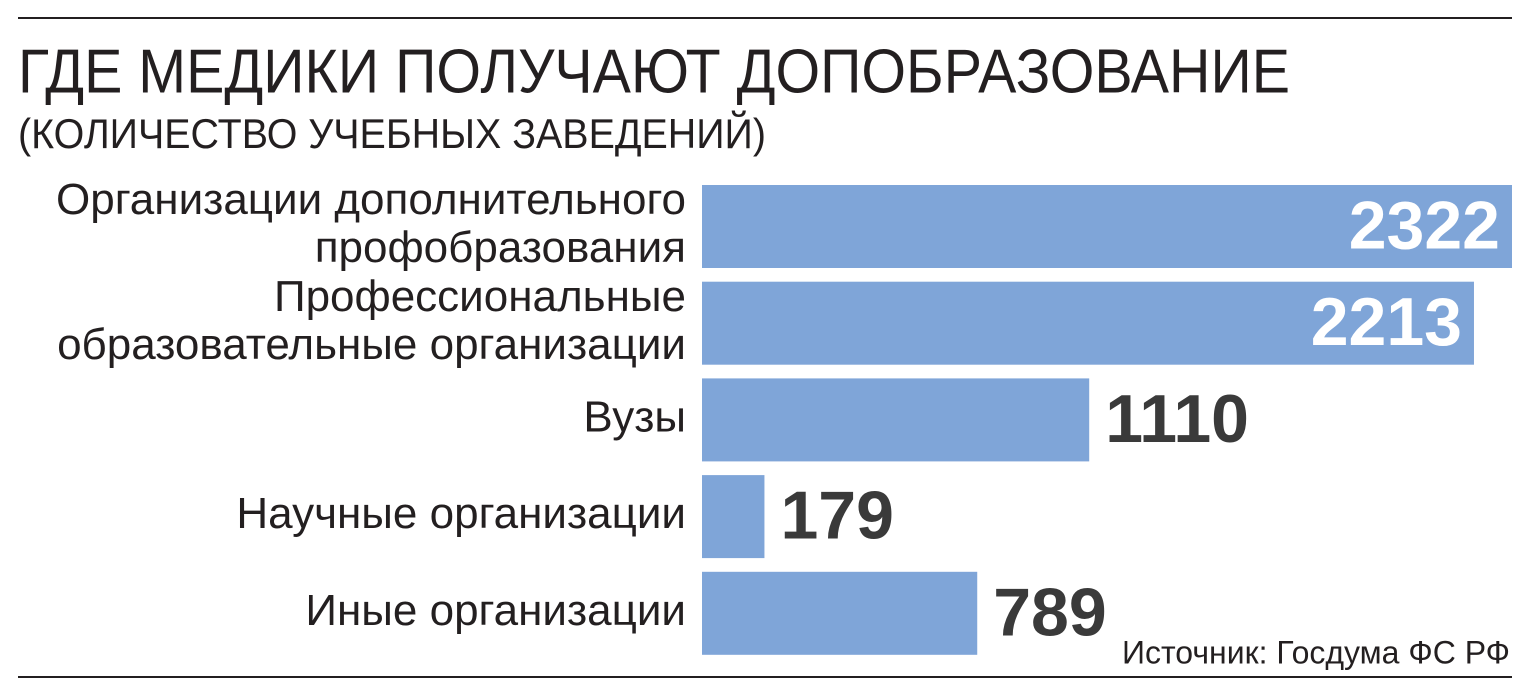  What do you see at coordinates (500, 247) in the screenshot?
I see `category-label: профобразования` at bounding box center [500, 247].